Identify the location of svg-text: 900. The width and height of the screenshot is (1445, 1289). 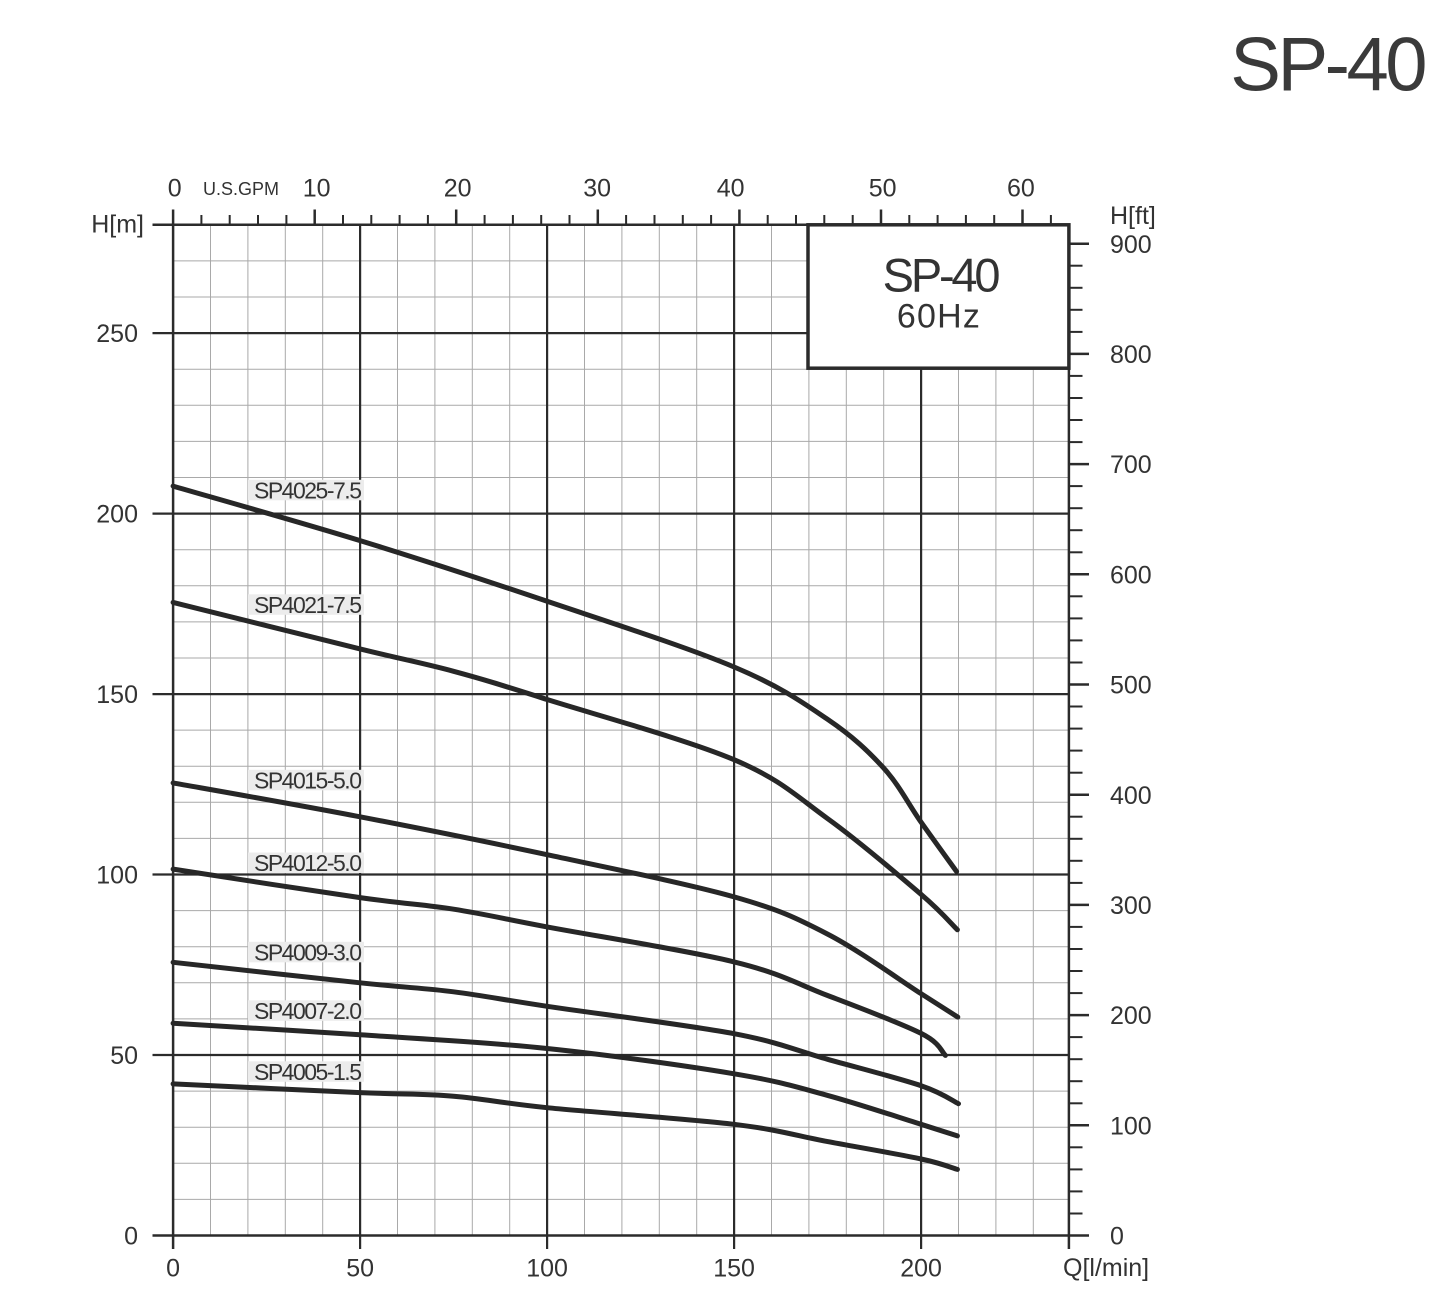
(1131, 245).